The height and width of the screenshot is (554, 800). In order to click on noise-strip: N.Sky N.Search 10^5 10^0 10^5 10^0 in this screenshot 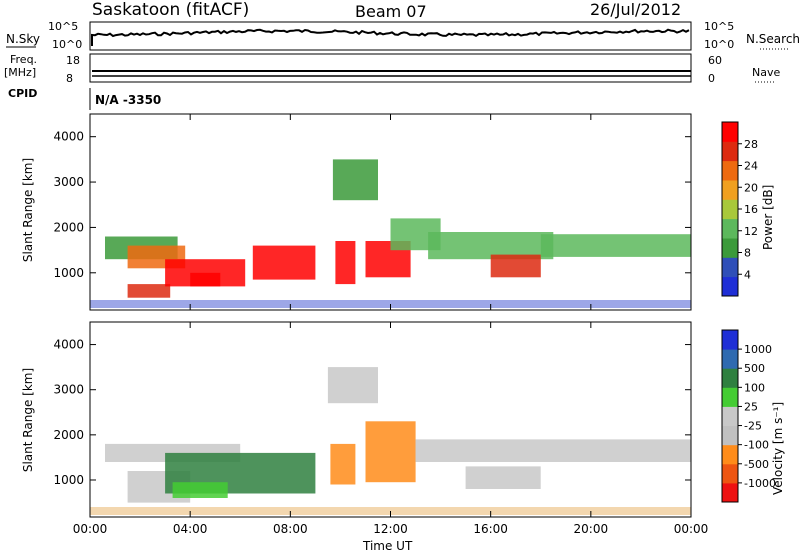, I will do `click(403, 35)`.